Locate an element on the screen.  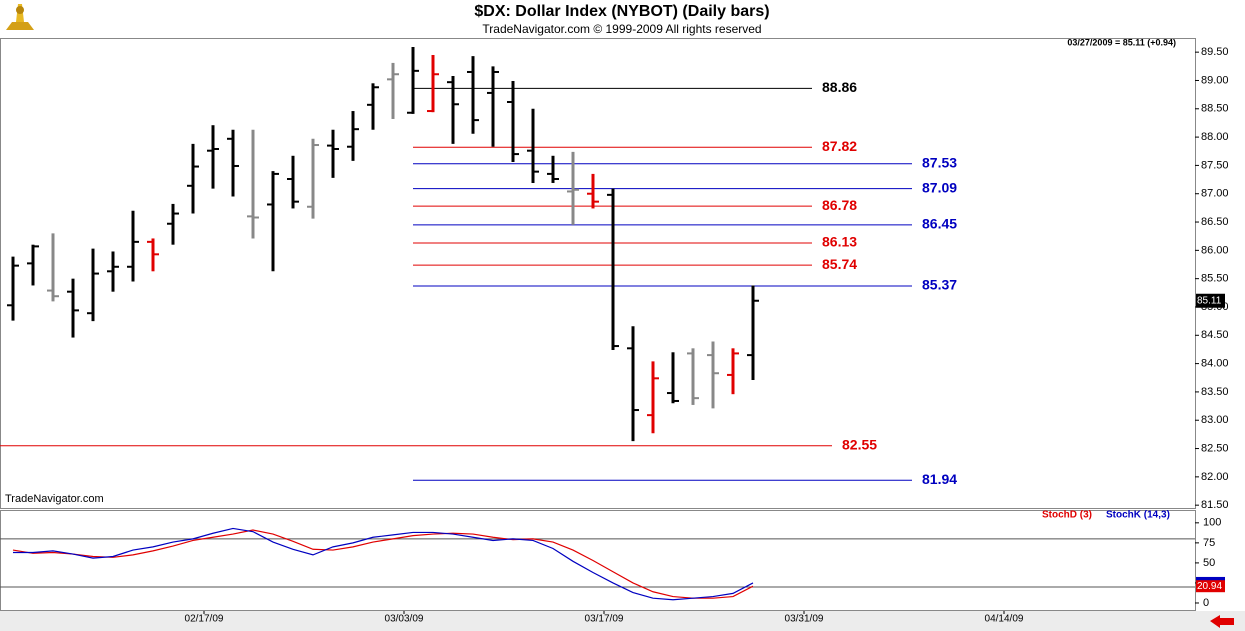
y-tick-label: 88.00 is located at coordinates (1215, 137).